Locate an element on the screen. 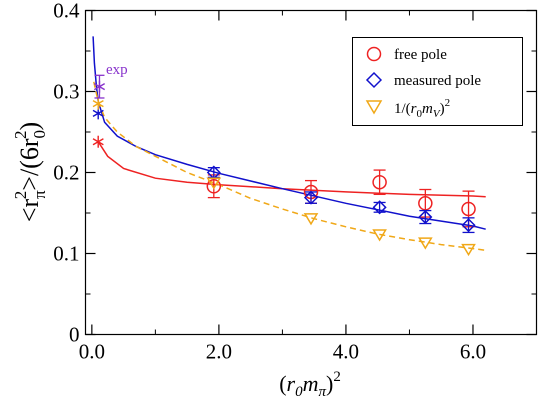  y-tick-label: 0 is located at coordinates (74, 335).